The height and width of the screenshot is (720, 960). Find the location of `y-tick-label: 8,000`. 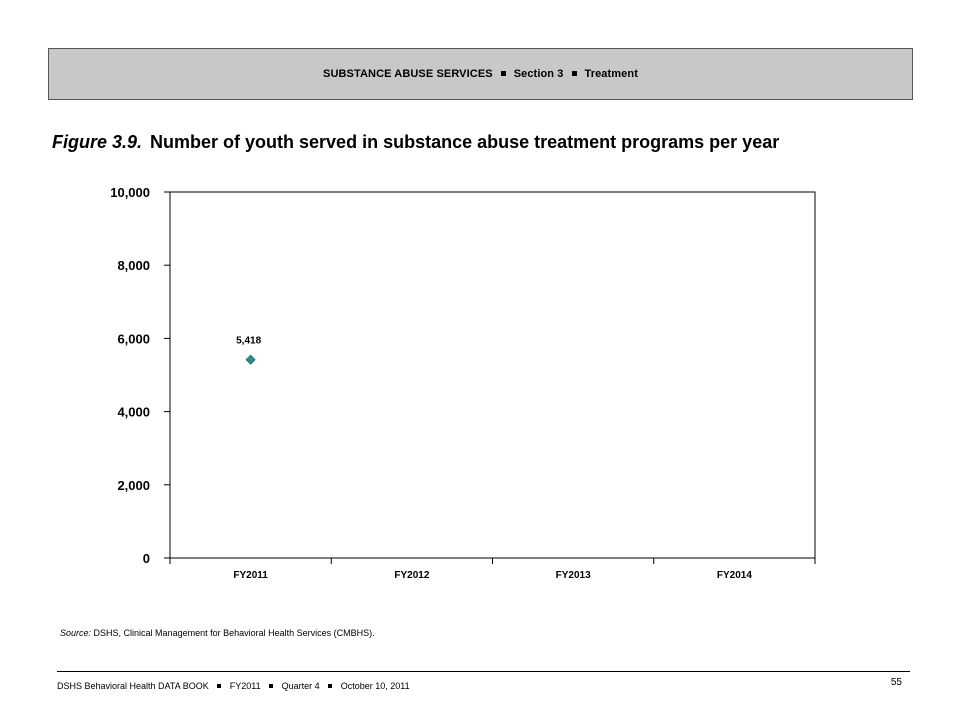

y-tick-label: 8,000 is located at coordinates (133, 265).